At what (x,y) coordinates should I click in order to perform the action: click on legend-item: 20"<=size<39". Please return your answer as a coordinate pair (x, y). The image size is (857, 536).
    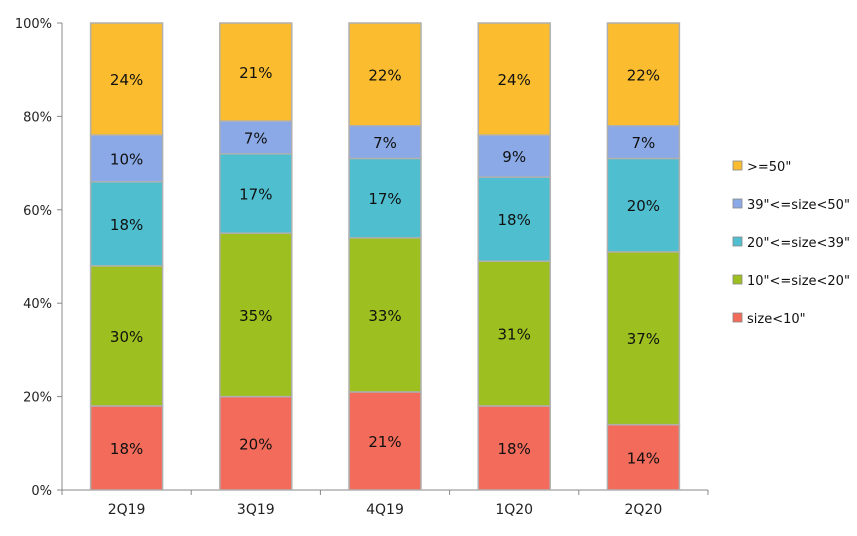
    Looking at the image, I should click on (791, 243).